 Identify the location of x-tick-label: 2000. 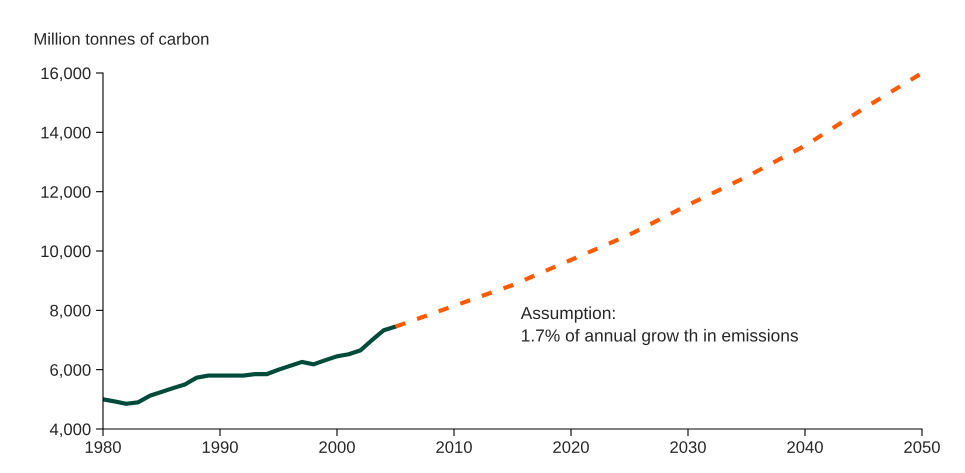
(337, 447).